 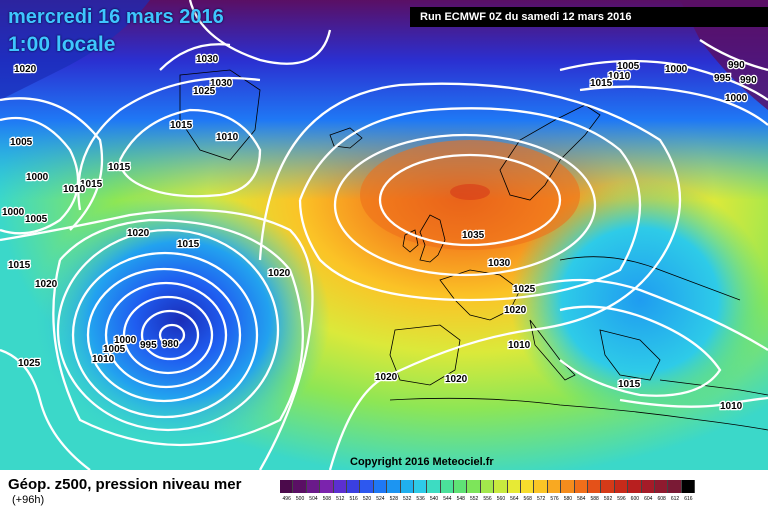 What do you see at coordinates (420, 499) in the screenshot?
I see `colorbar-tick-label: 536` at bounding box center [420, 499].